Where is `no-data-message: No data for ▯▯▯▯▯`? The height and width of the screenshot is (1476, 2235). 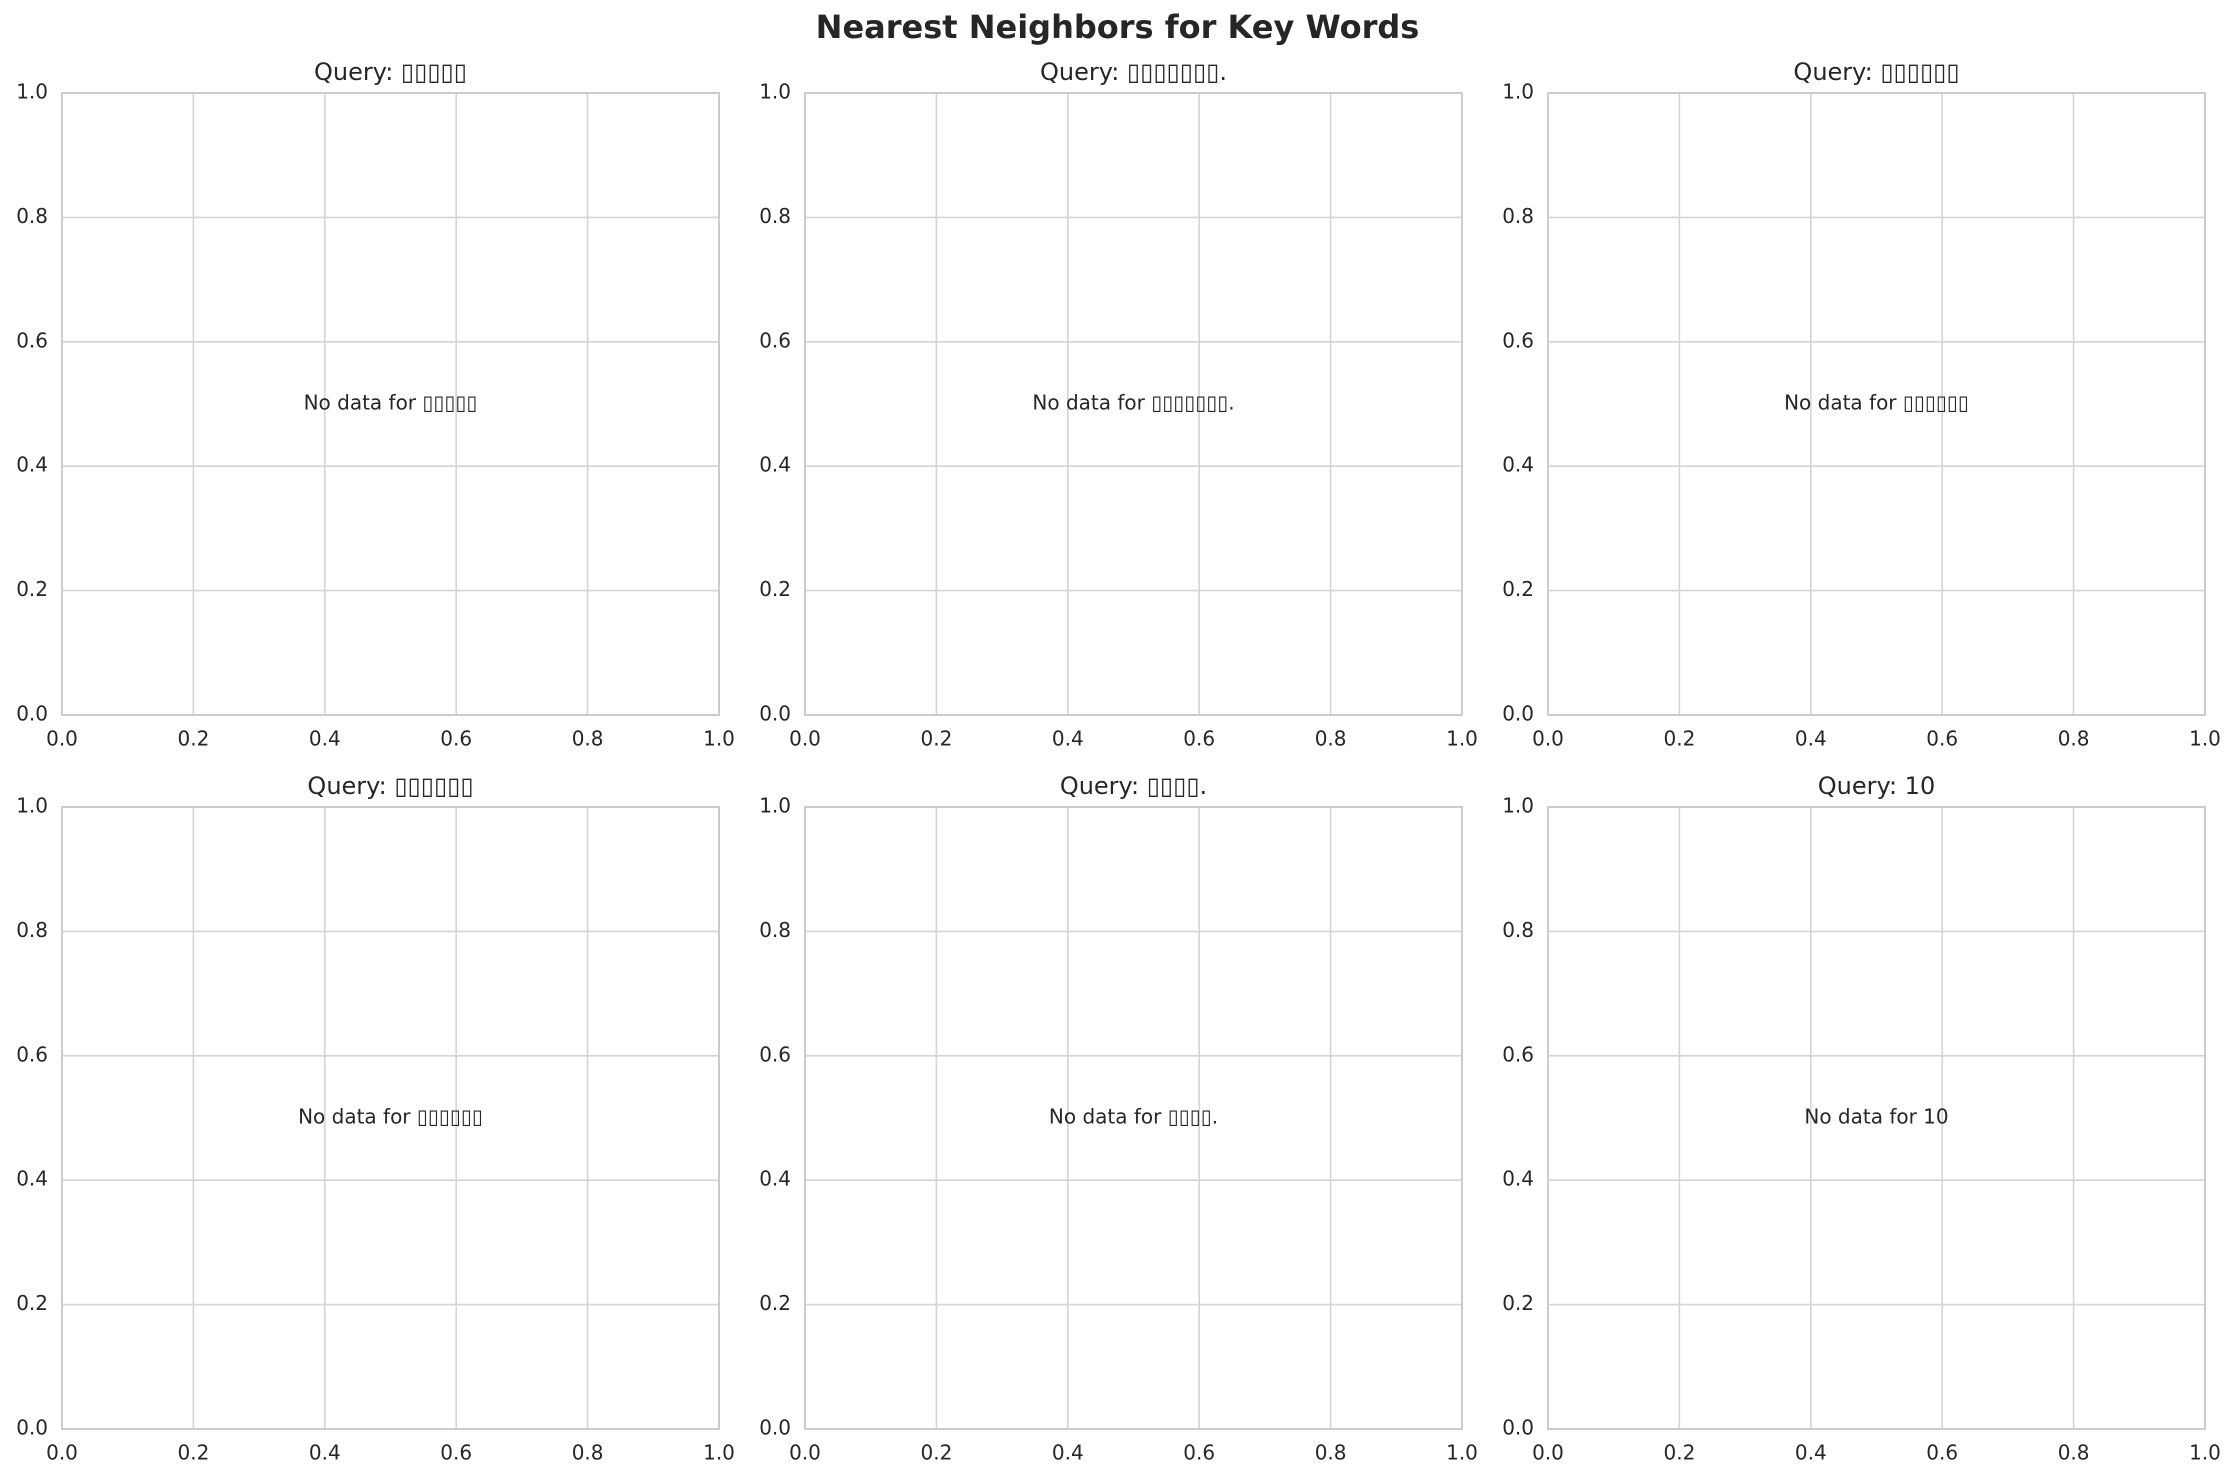
no-data-message: No data for ▯▯▯▯▯ is located at coordinates (391, 403).